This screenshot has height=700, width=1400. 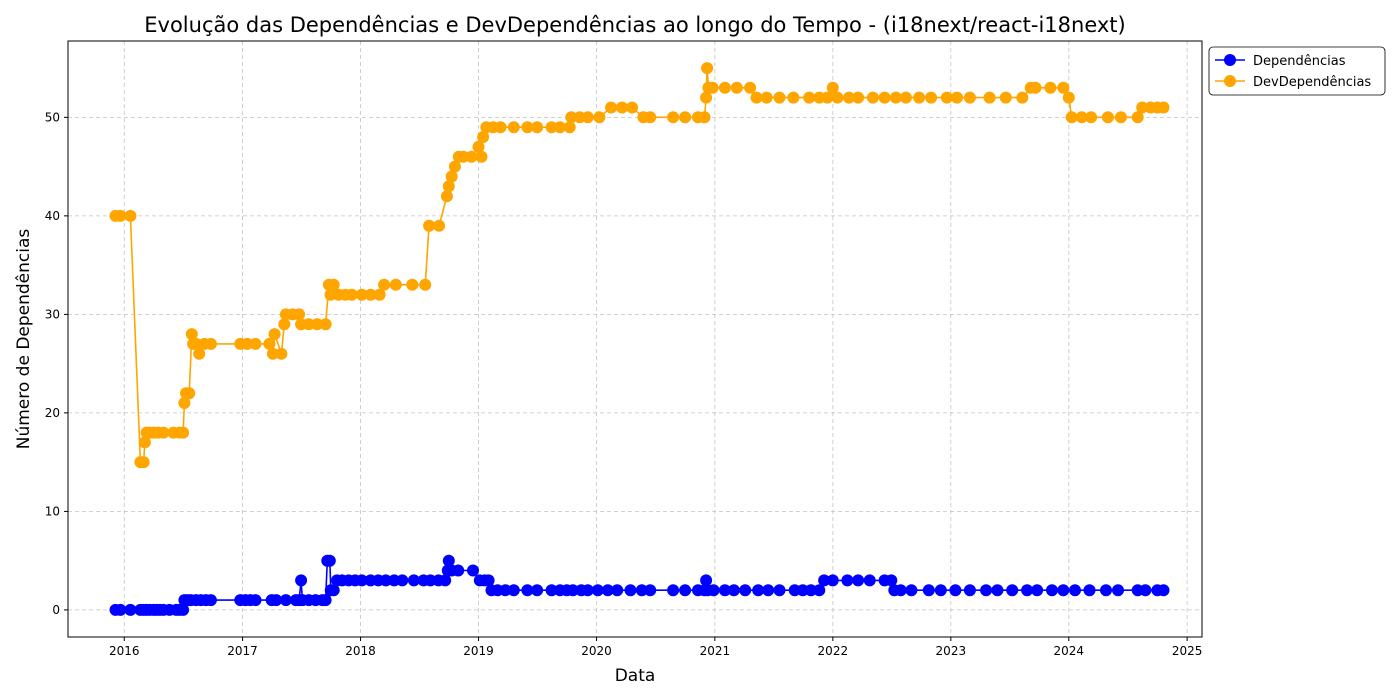 I want to click on y-tick-label: 50, so click(x=52, y=117).